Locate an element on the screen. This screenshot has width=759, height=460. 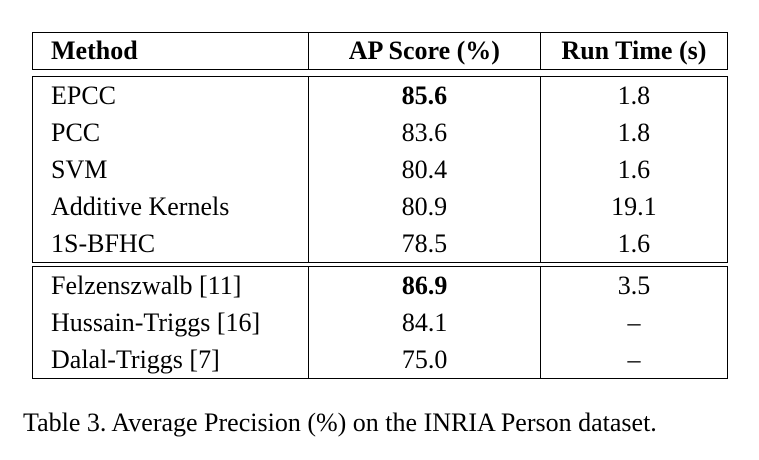
ap-score-cell: 80.9 is located at coordinates (424, 206).